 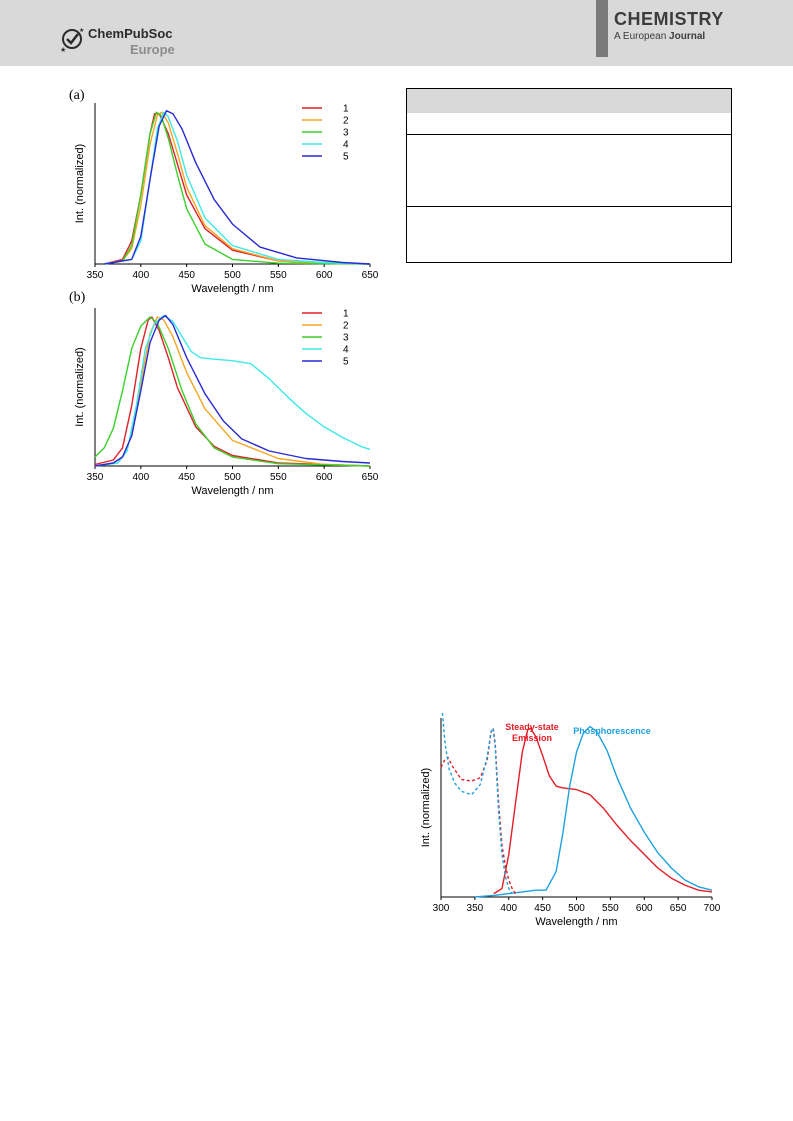 I want to click on publisher-logo: ★ ★ ChemPubSoc Europe, so click(x=130, y=42).